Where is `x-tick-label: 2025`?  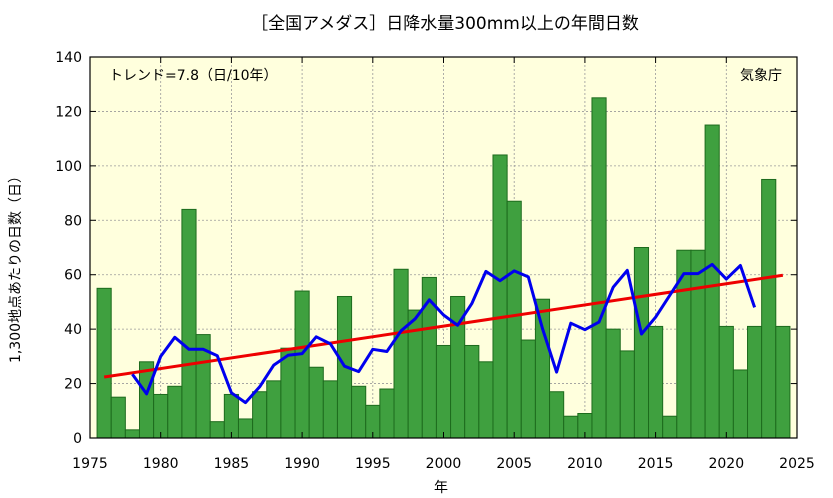 x-tick-label: 2025 is located at coordinates (797, 464).